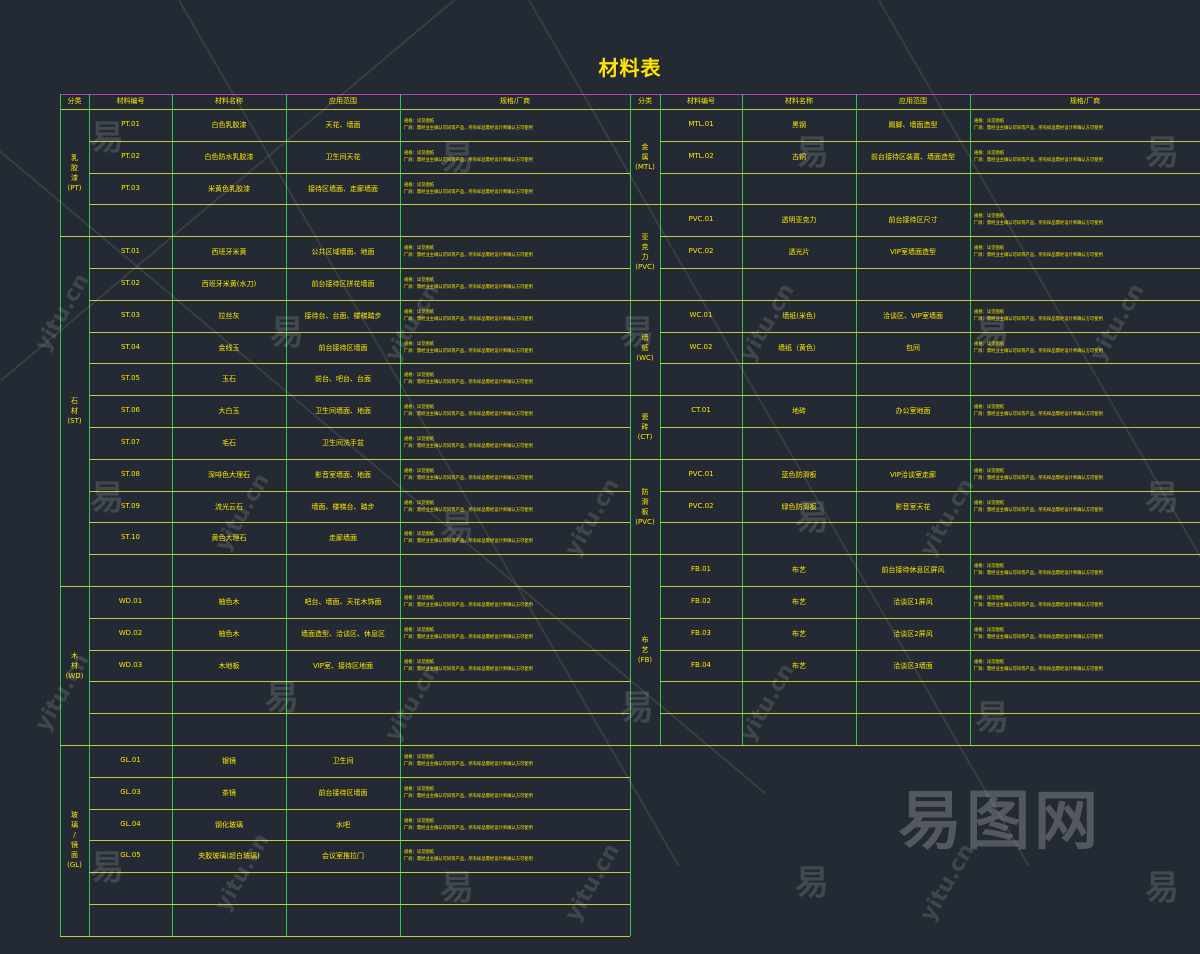 Image resolution: width=1200 pixels, height=954 pixels. I want to click on material-usage: 前台、吧台、台面, so click(343, 379).